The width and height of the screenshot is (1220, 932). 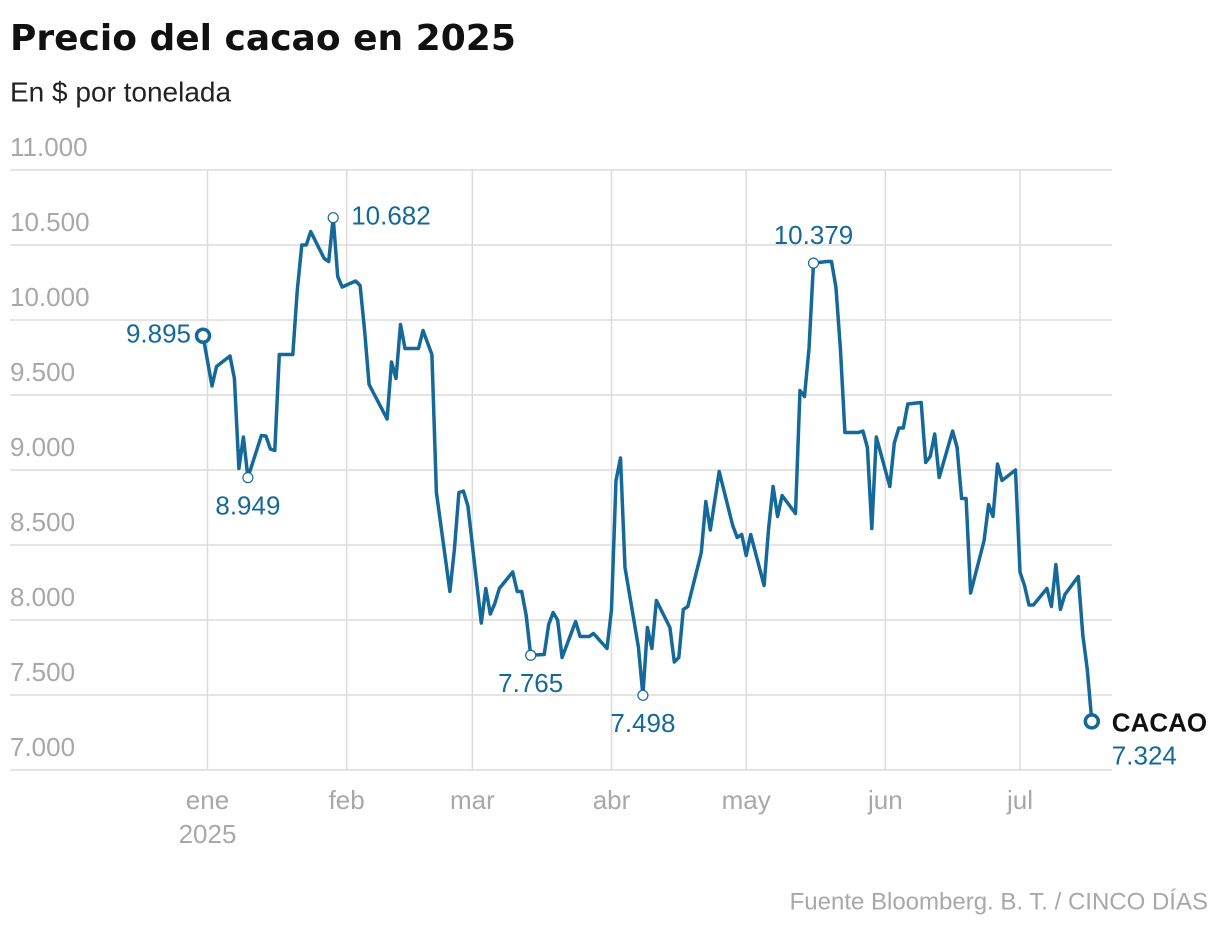 I want to click on annotation-label: 10.379, so click(x=814, y=235).